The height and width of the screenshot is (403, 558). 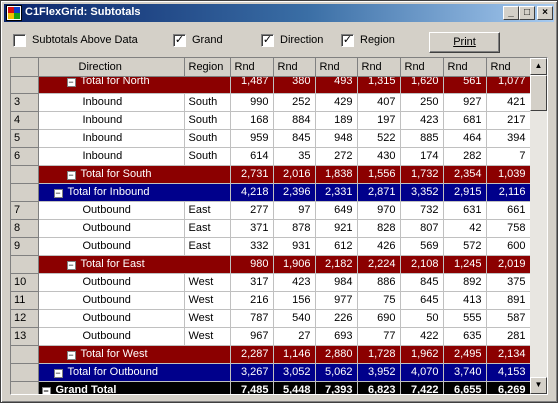 What do you see at coordinates (252, 300) in the screenshot?
I see `value-cell: 216` at bounding box center [252, 300].